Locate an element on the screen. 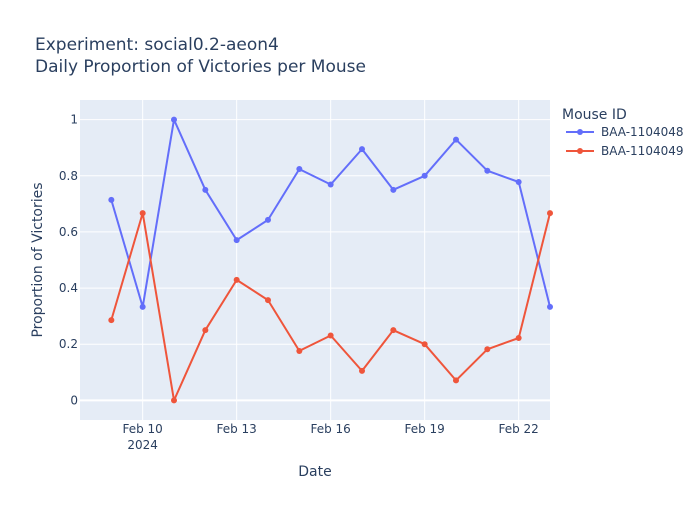 The height and width of the screenshot is (505, 700). y-tick-label: 0.6 is located at coordinates (68, 232).